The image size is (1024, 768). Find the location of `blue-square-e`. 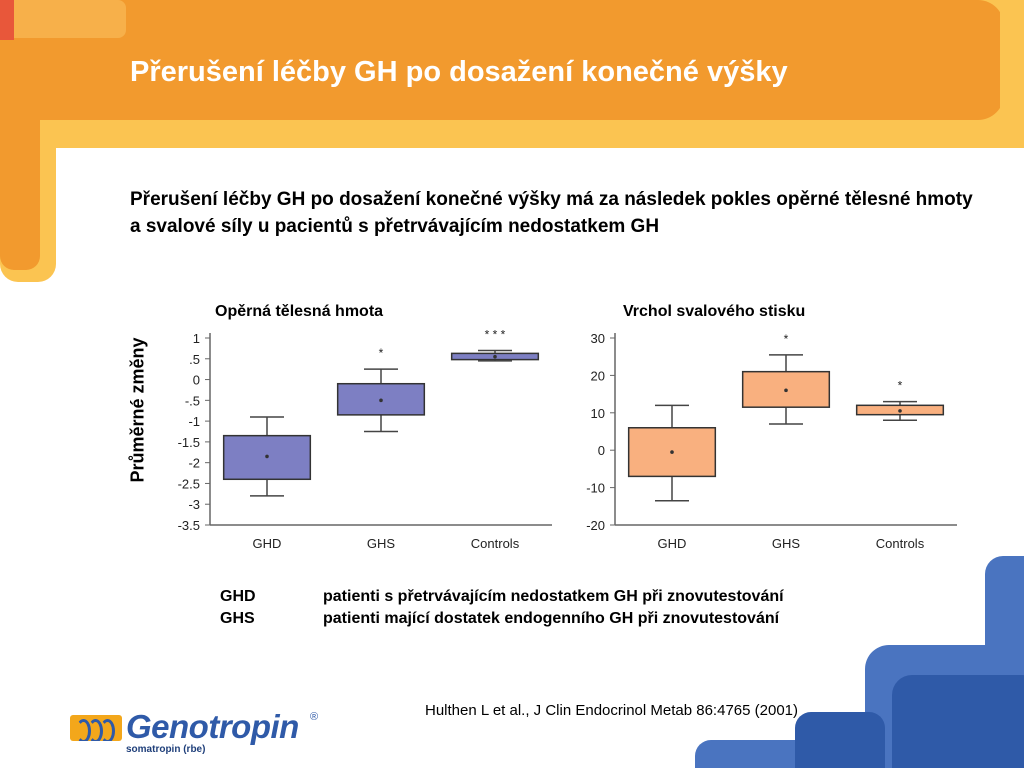

blue-square-e is located at coordinates (840, 740).